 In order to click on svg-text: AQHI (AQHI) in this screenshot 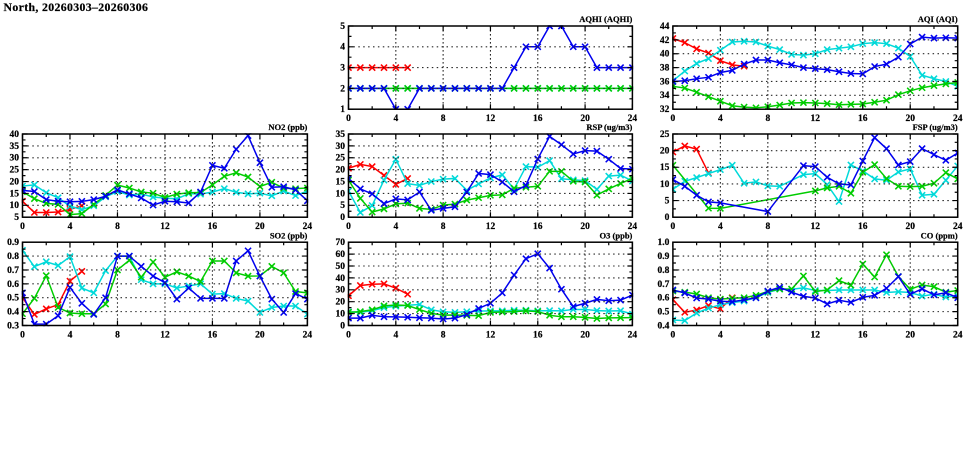, I will do `click(605, 19)`.